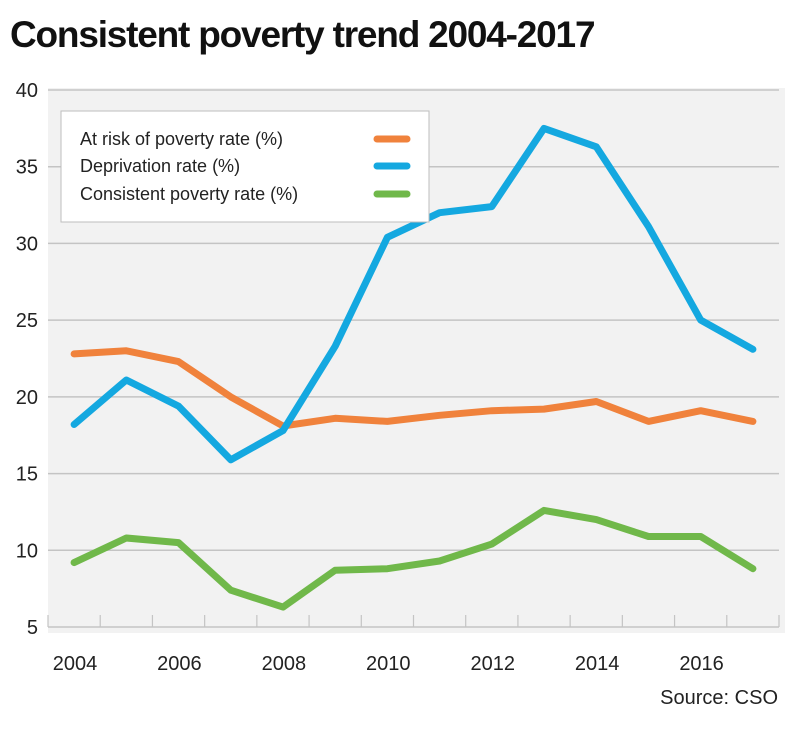 This screenshot has width=800, height=729. Describe the element at coordinates (27, 398) in the screenshot. I see `y-tick-label: 20` at that location.